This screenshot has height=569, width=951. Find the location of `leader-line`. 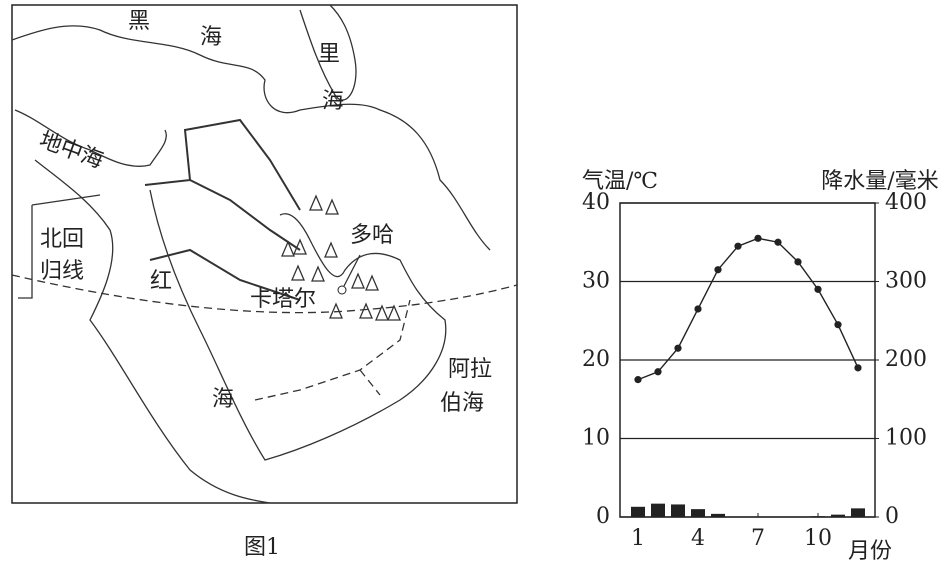

leader-line is located at coordinates (352, 270).